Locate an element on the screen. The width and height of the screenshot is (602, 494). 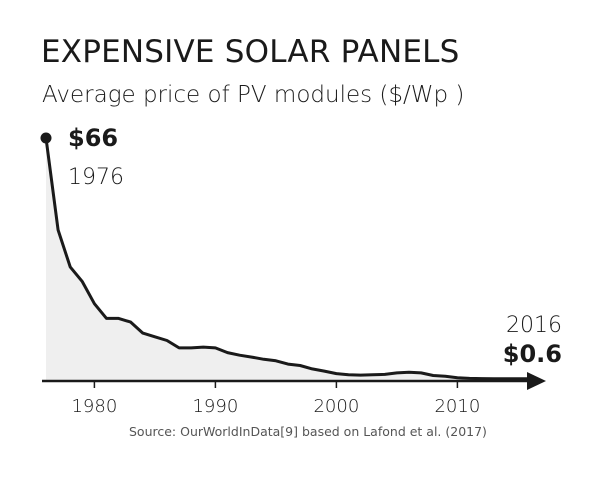
start-value-label: $66 is located at coordinates (93, 138).